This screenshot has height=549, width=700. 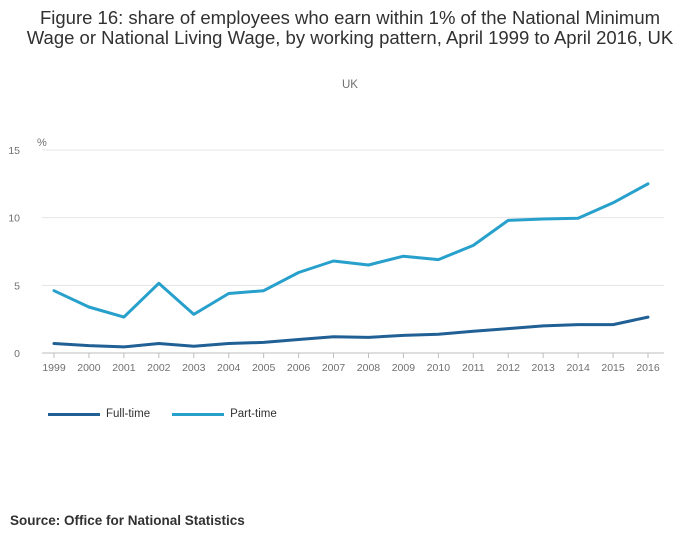 What do you see at coordinates (404, 368) in the screenshot?
I see `x-tick-label: 2009` at bounding box center [404, 368].